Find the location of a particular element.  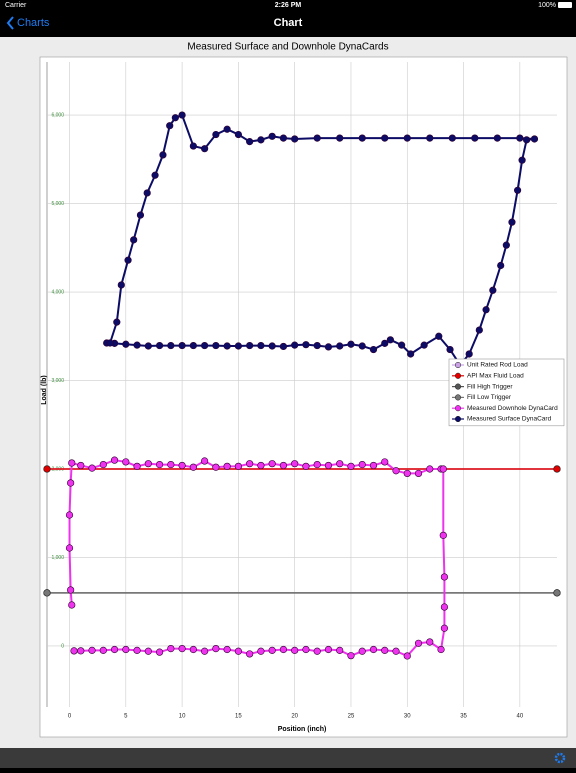

back-arrow is located at coordinates (10, 23).